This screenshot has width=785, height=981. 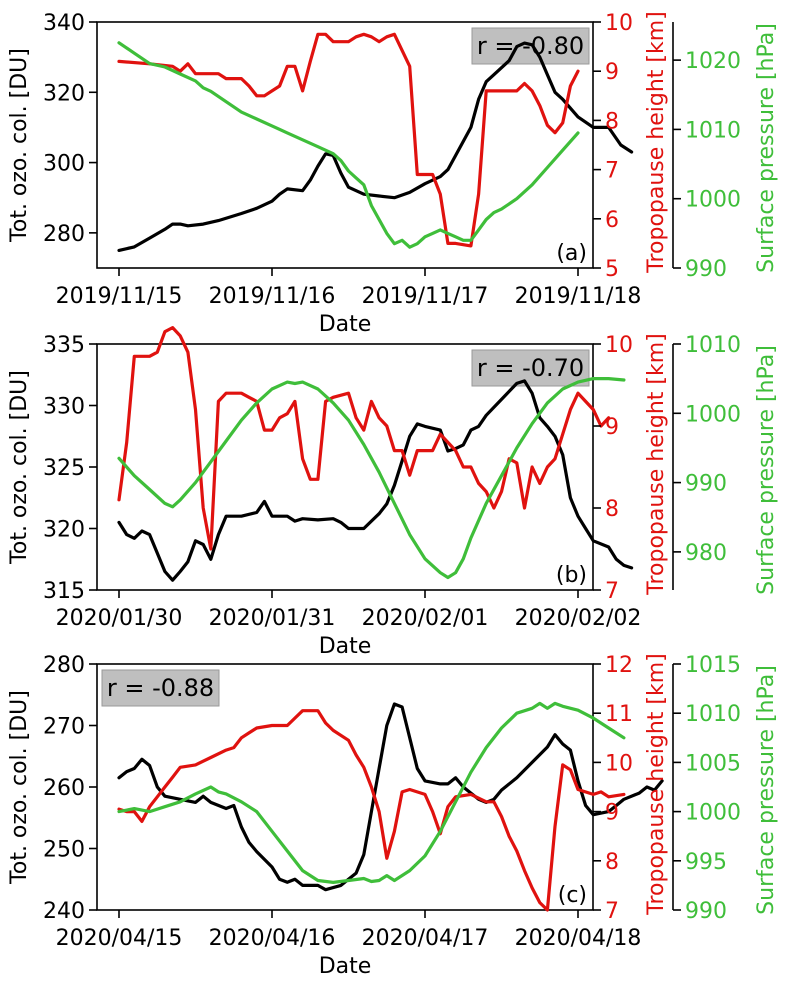 What do you see at coordinates (612, 220) in the screenshot?
I see `y-right1-tick-label: 6` at bounding box center [612, 220].